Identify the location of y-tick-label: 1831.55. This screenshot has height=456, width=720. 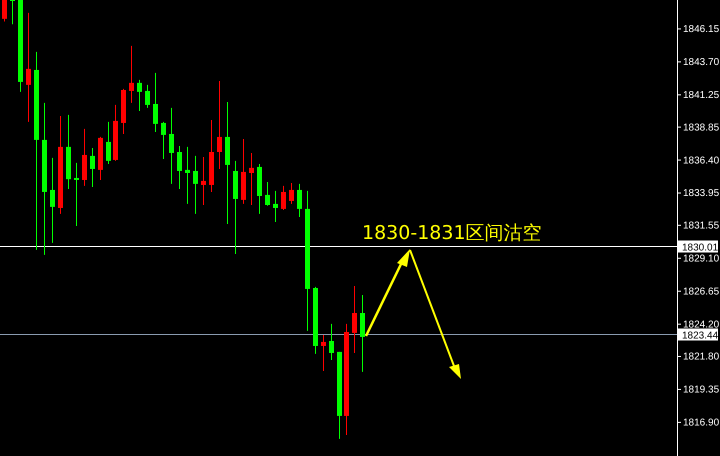
(701, 226).